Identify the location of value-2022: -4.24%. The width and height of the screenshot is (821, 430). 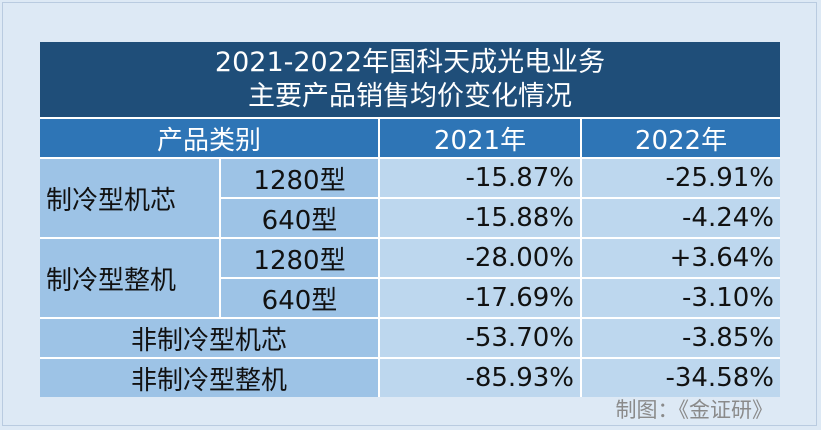
(680, 218).